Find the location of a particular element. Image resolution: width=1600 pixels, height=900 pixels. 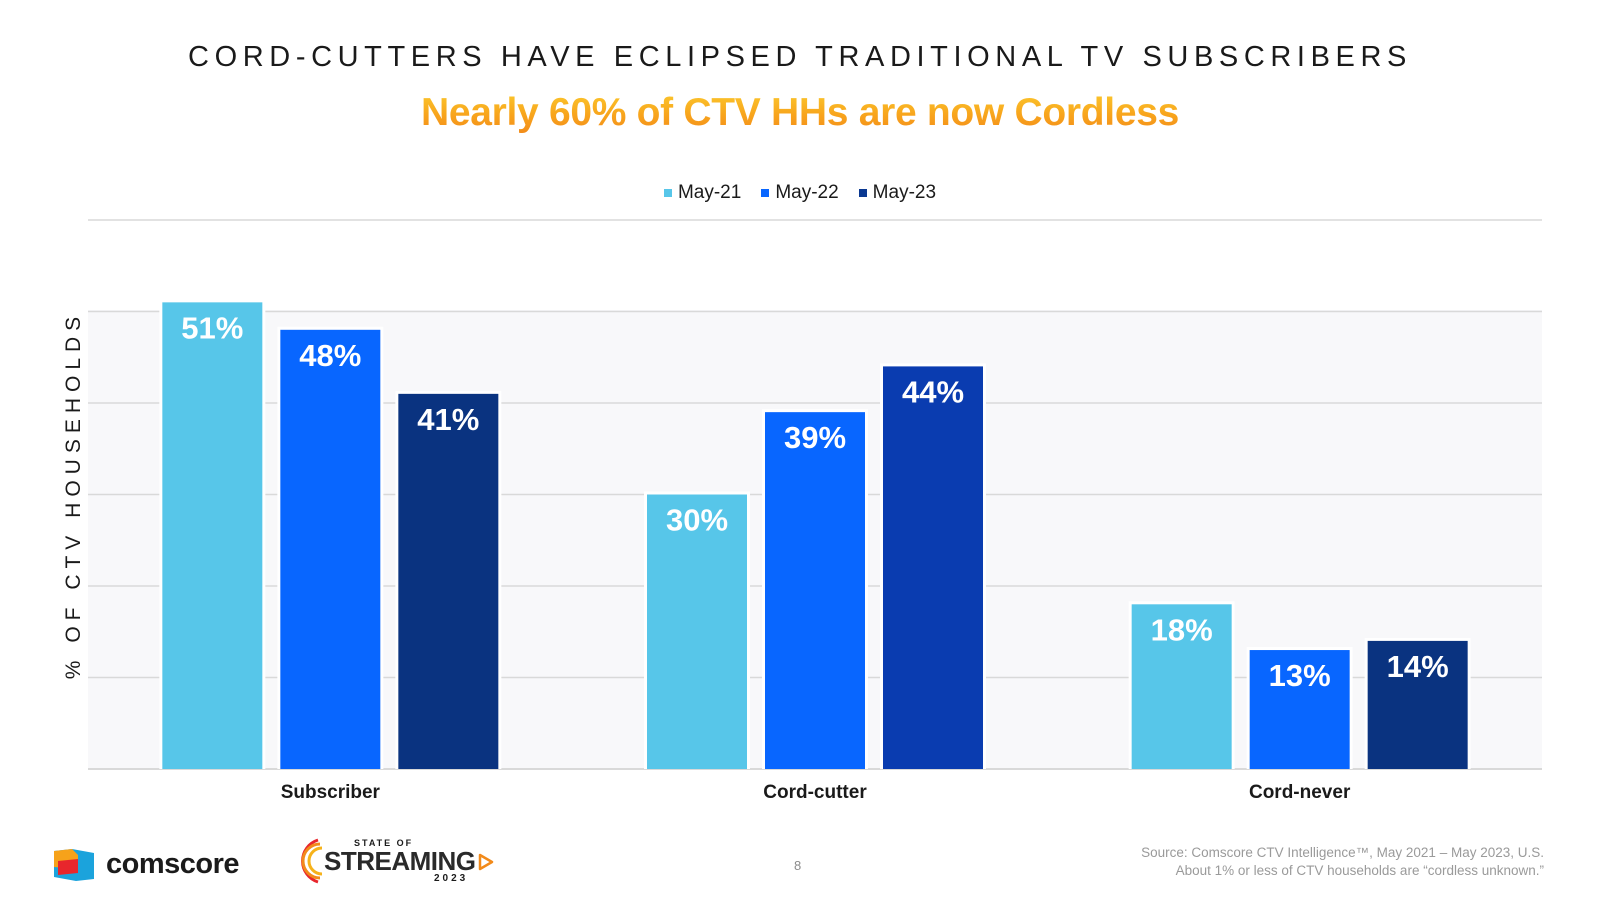

data-label: 44% is located at coordinates (933, 391).